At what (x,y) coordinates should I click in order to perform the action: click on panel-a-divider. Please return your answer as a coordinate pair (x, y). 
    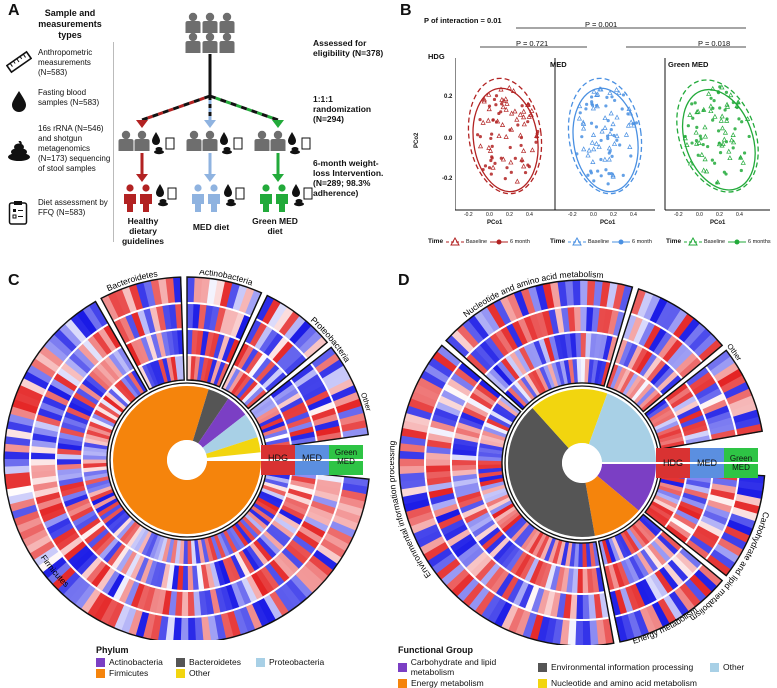
    Looking at the image, I should click on (113, 142).